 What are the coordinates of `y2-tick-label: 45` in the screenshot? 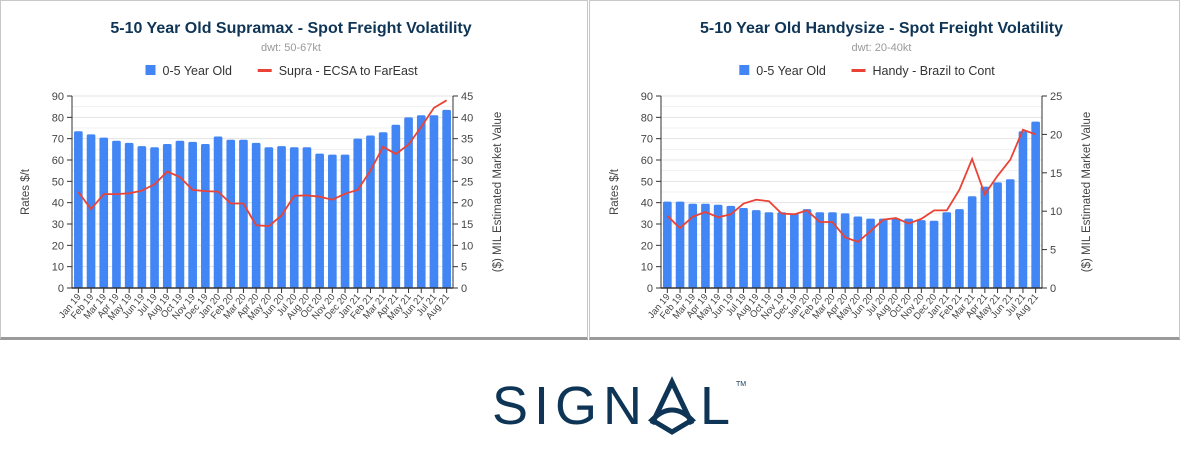 It's located at (467, 97).